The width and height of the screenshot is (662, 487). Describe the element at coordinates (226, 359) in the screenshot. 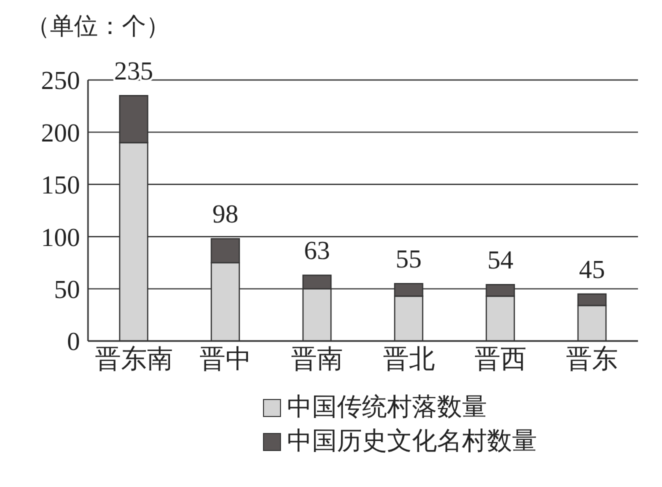

I see `x-tick-label: 晋中` at that location.